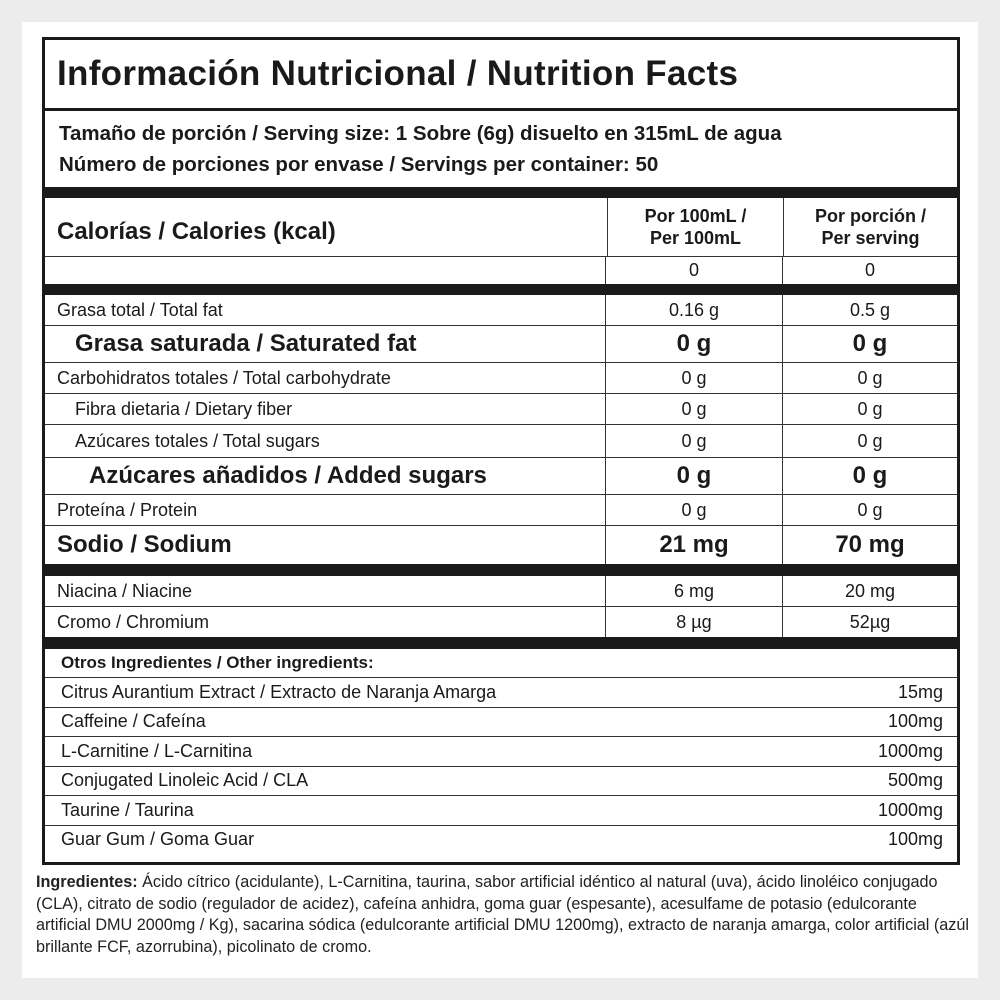 This screenshot has width=1000, height=1000. I want to click on other-ingredient-amount: 15mg, so click(920, 691).